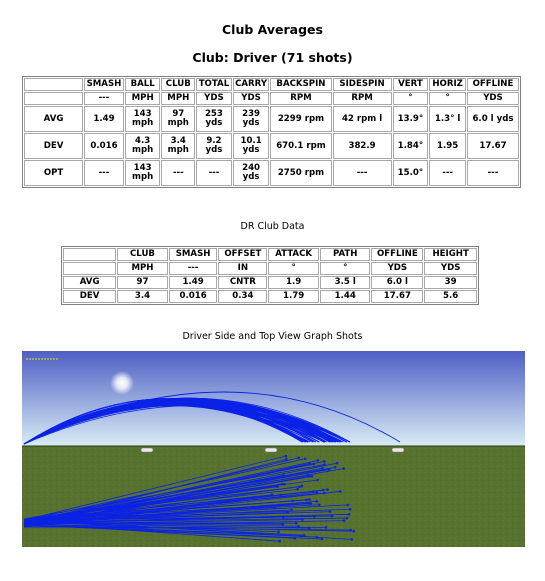 The width and height of the screenshot is (545, 581). I want to click on table-cell: 15.0°, so click(410, 173).